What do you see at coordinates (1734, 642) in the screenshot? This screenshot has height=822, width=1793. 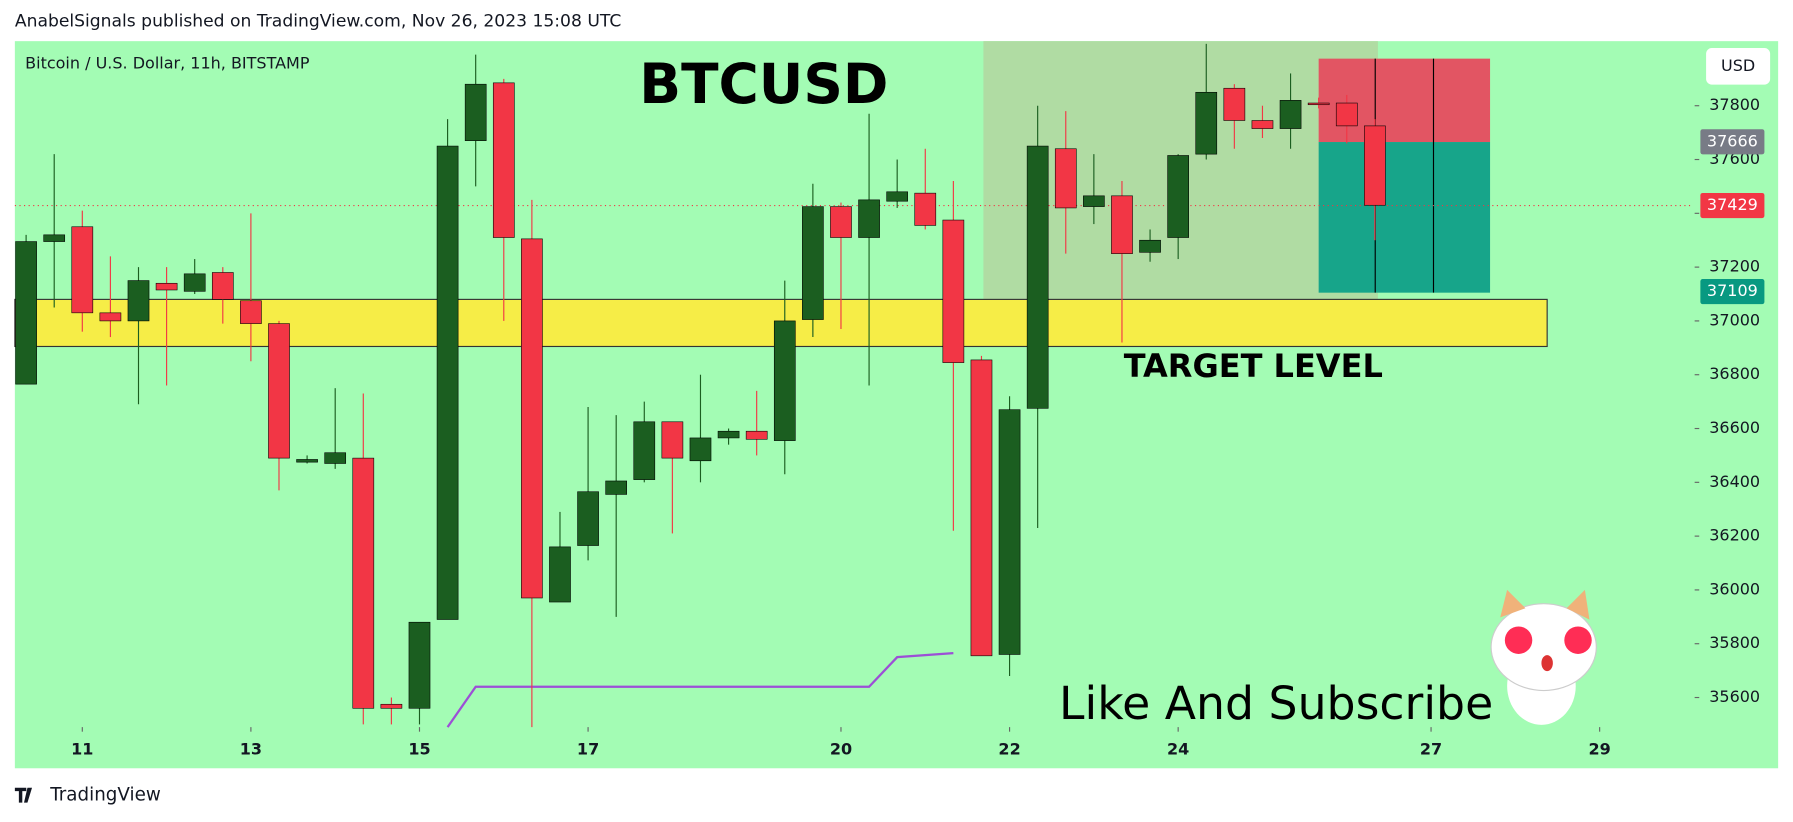 I see `y-tick-label: 35800` at bounding box center [1734, 642].